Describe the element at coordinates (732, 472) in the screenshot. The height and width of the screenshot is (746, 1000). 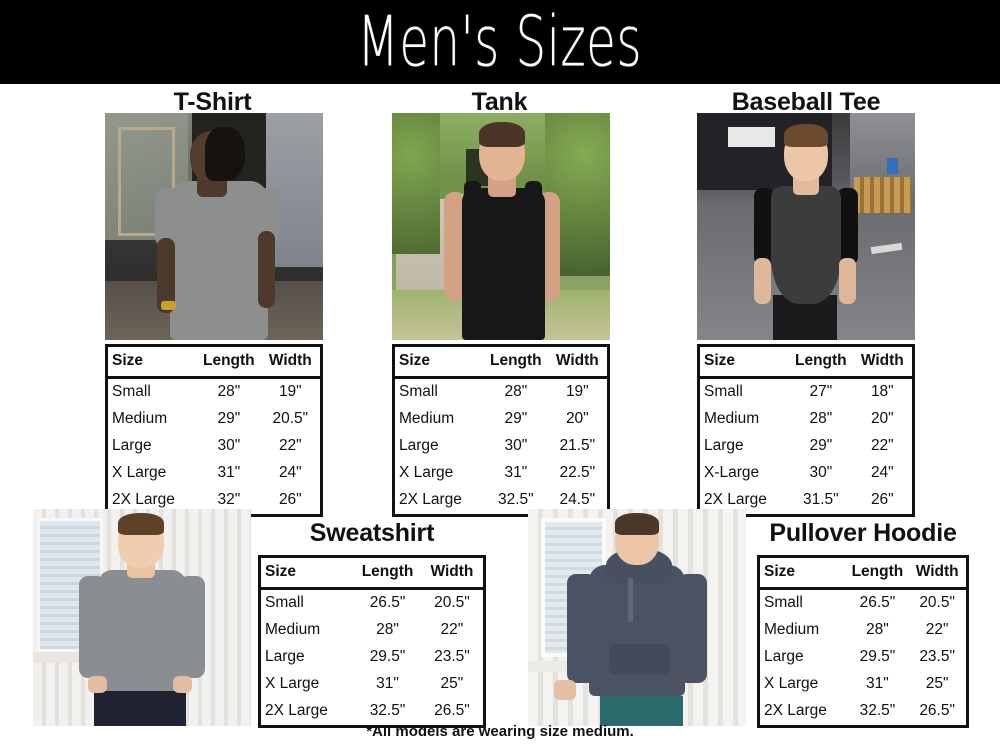
I see `cell-size: X-Large` at that location.